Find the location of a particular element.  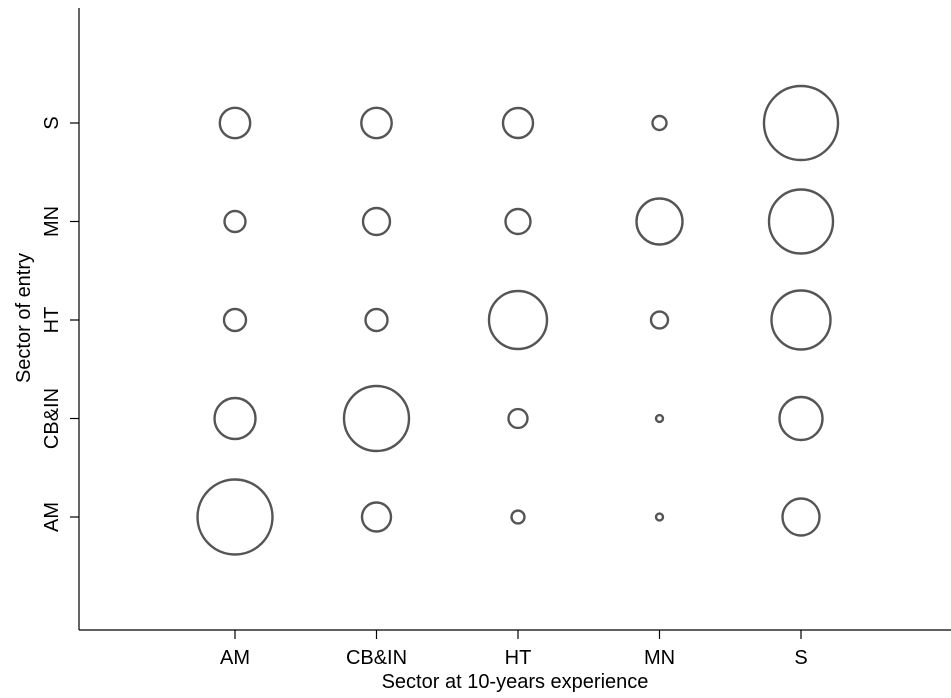

y-axis-title: Sector of entry is located at coordinates (24, 318).